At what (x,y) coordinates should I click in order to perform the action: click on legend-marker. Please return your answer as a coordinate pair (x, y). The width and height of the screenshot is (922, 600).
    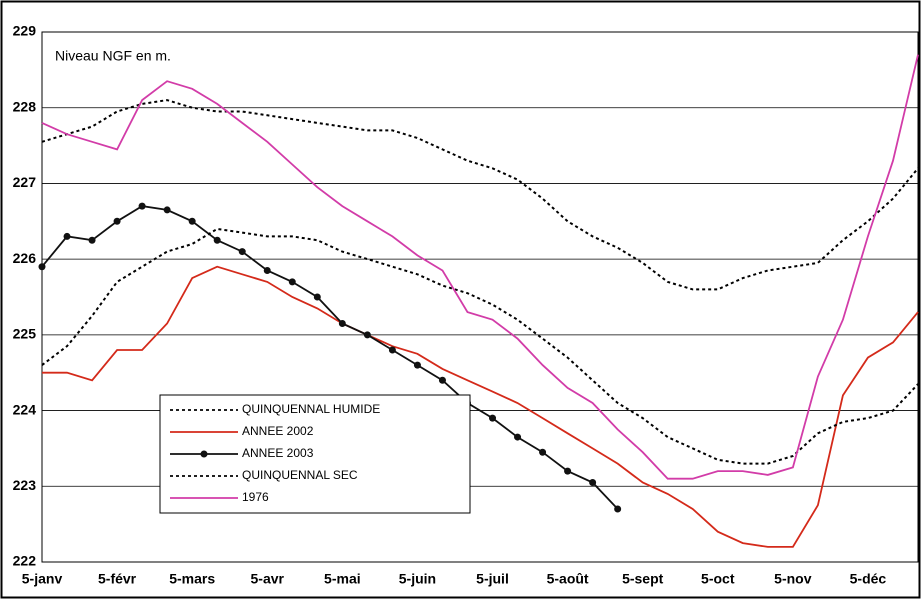
    Looking at the image, I should click on (204, 454).